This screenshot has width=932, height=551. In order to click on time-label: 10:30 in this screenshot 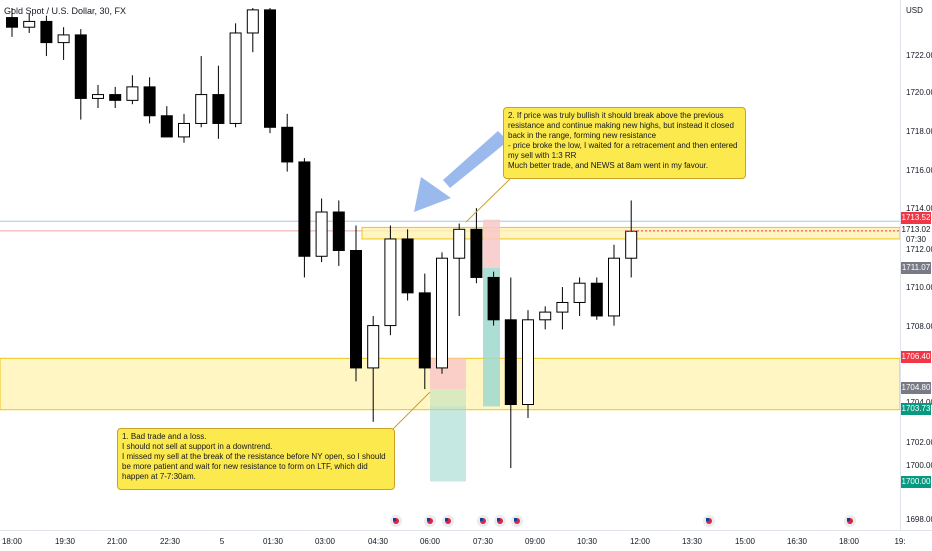, I will do `click(587, 541)`.